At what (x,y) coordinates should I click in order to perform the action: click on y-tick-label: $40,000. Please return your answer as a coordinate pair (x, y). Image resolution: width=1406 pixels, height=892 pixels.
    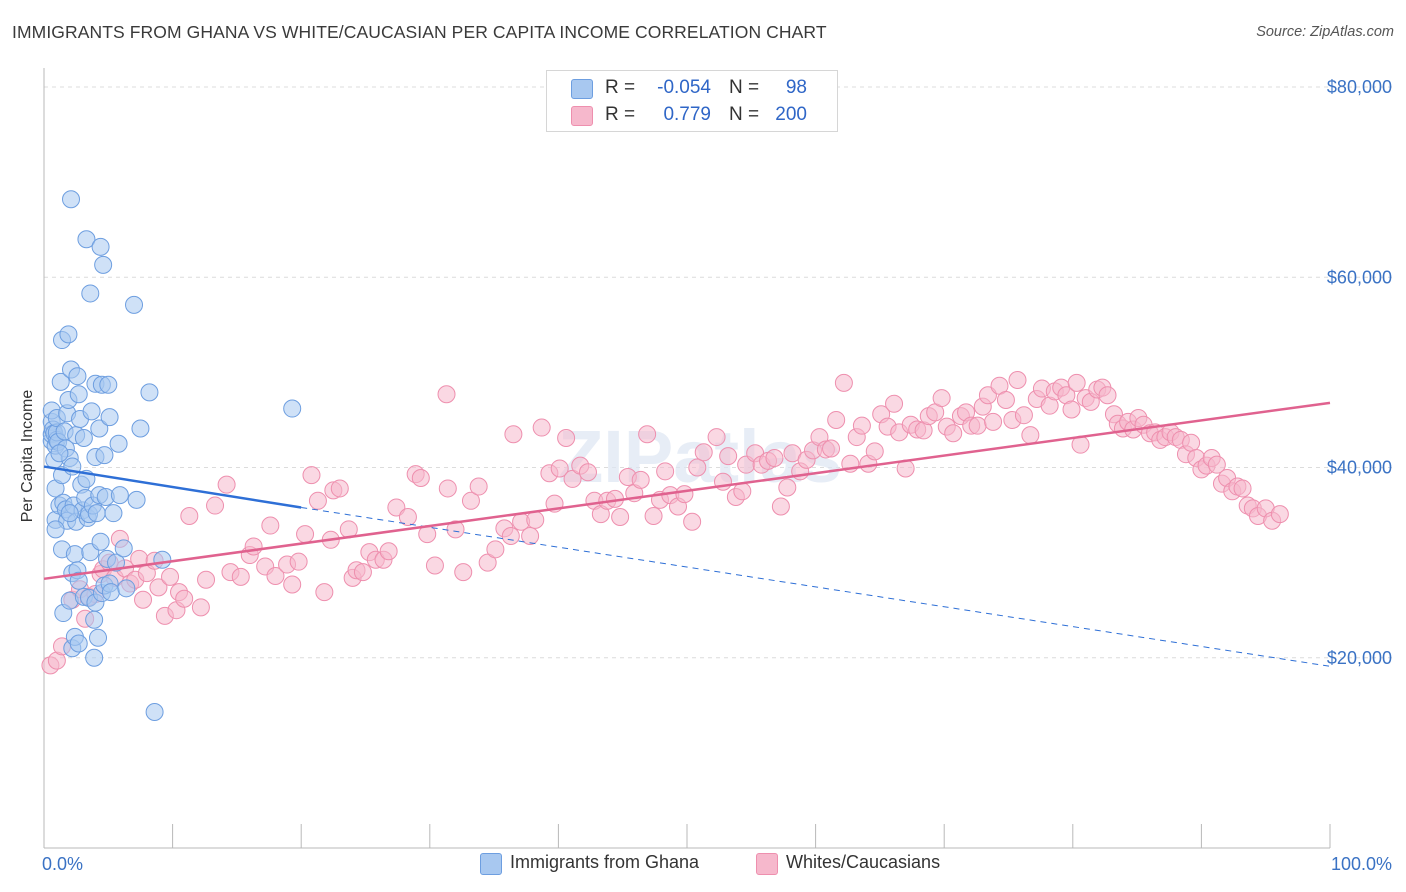
    Looking at the image, I should click on (1359, 468).